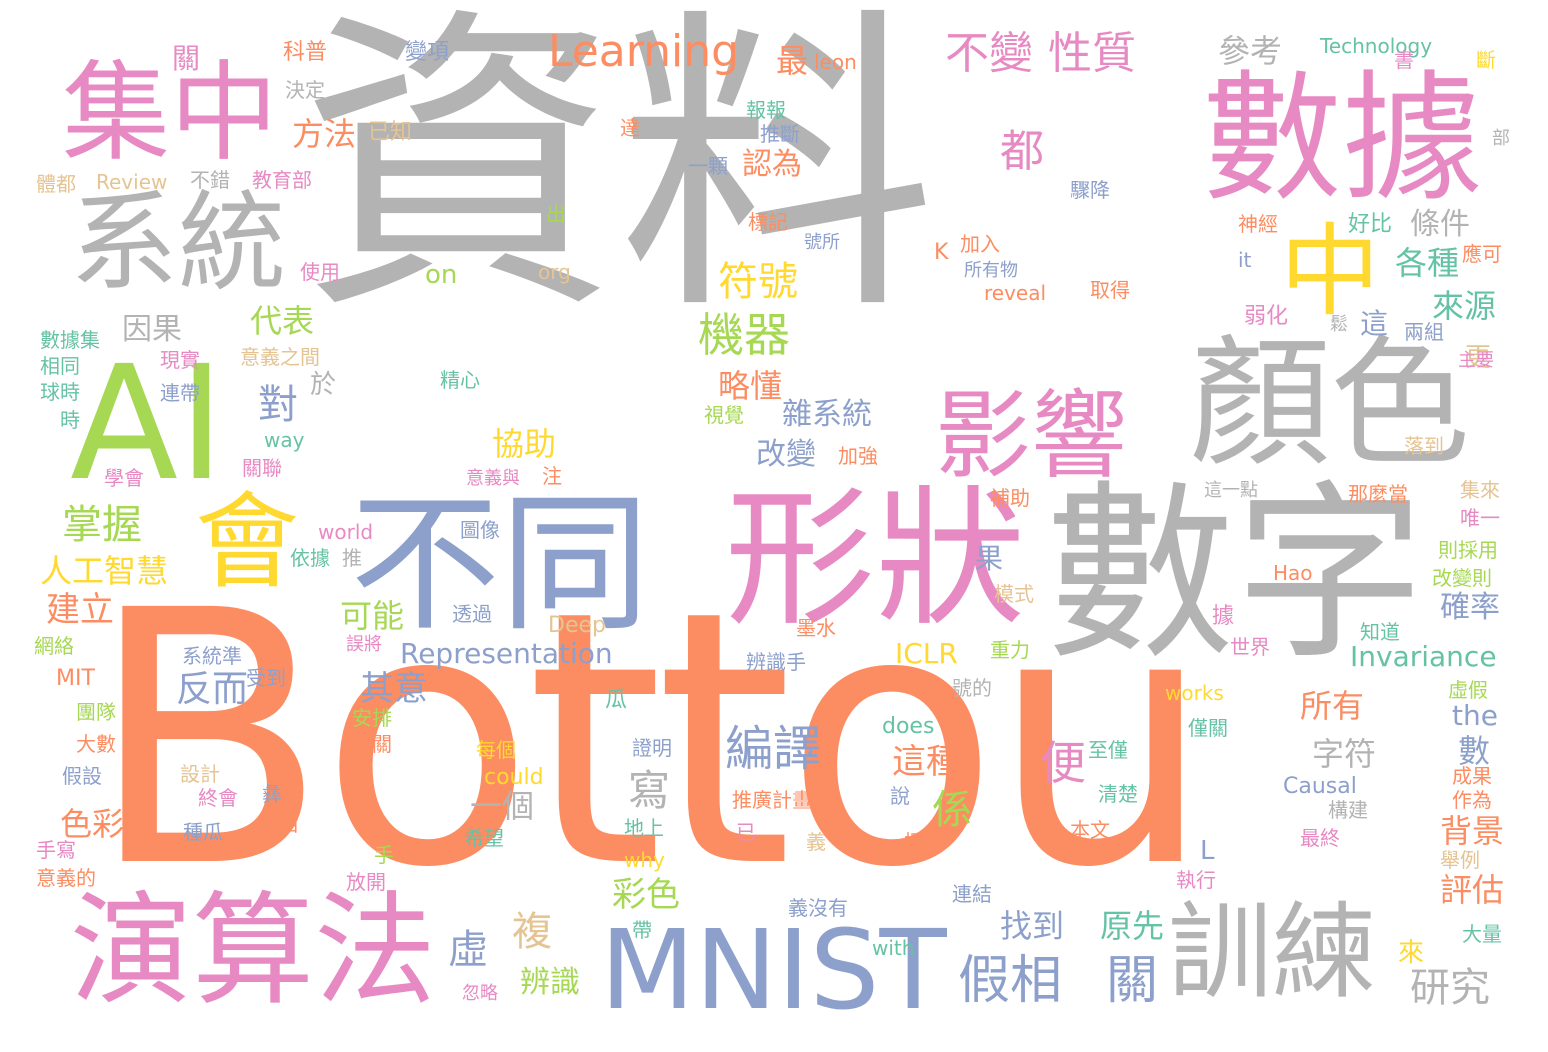 The height and width of the screenshot is (1052, 1548). What do you see at coordinates (54, 646) in the screenshot?
I see `word-wangluo: 網絡` at bounding box center [54, 646].